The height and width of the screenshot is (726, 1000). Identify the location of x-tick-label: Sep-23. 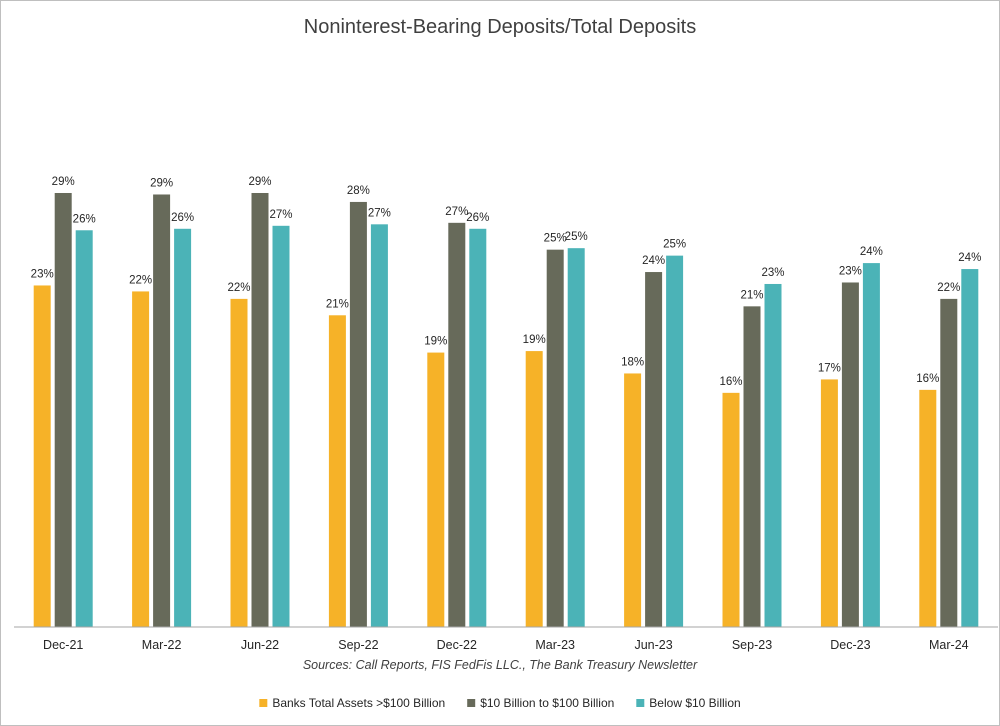
(752, 645).